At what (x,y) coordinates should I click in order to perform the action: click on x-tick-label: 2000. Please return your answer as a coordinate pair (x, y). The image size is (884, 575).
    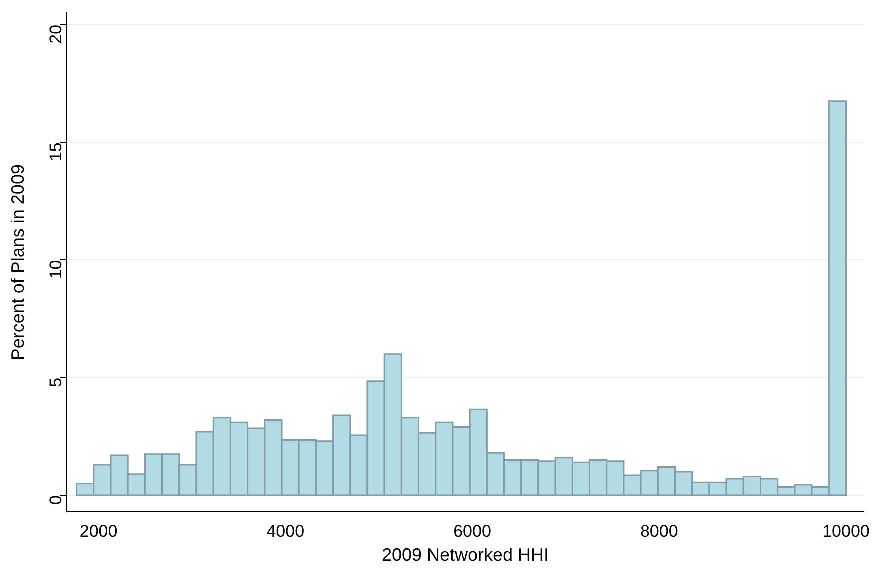
    Looking at the image, I should click on (99, 531).